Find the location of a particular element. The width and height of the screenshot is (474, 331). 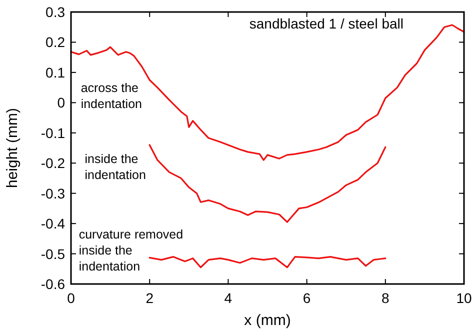

x-tick-label: 0 is located at coordinates (71, 298).